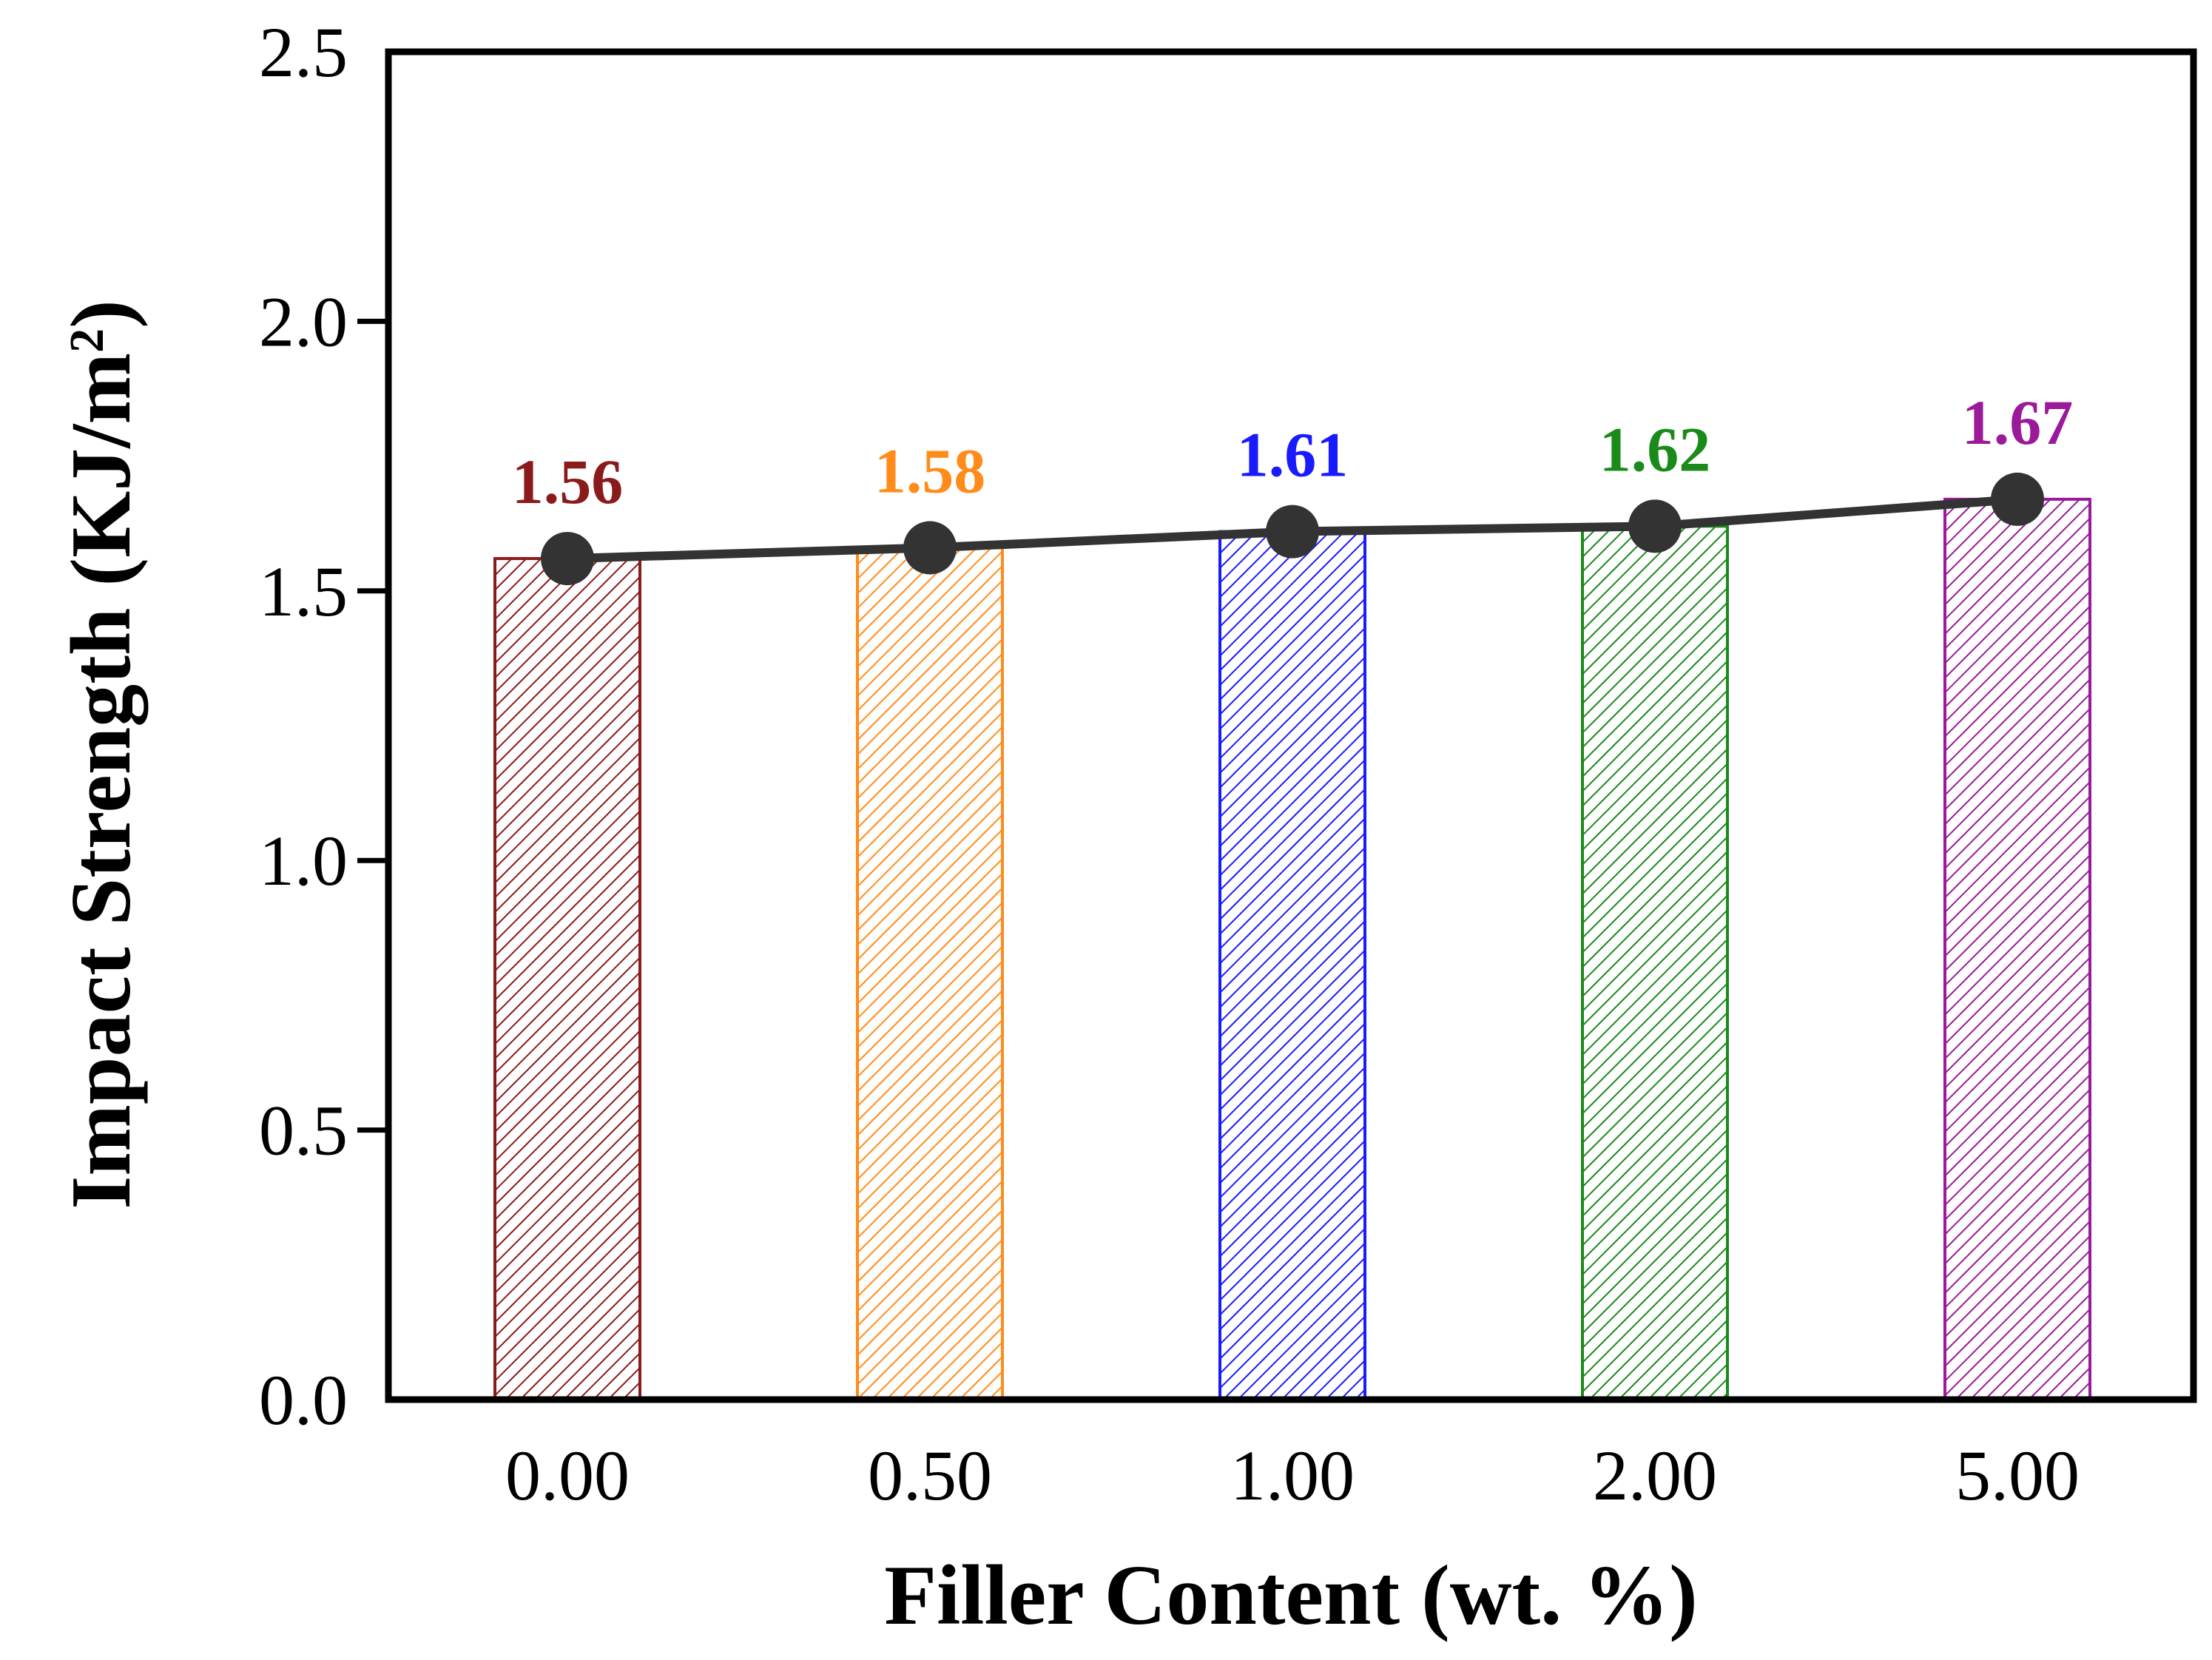  I want to click on marker-0.50, so click(930, 548).